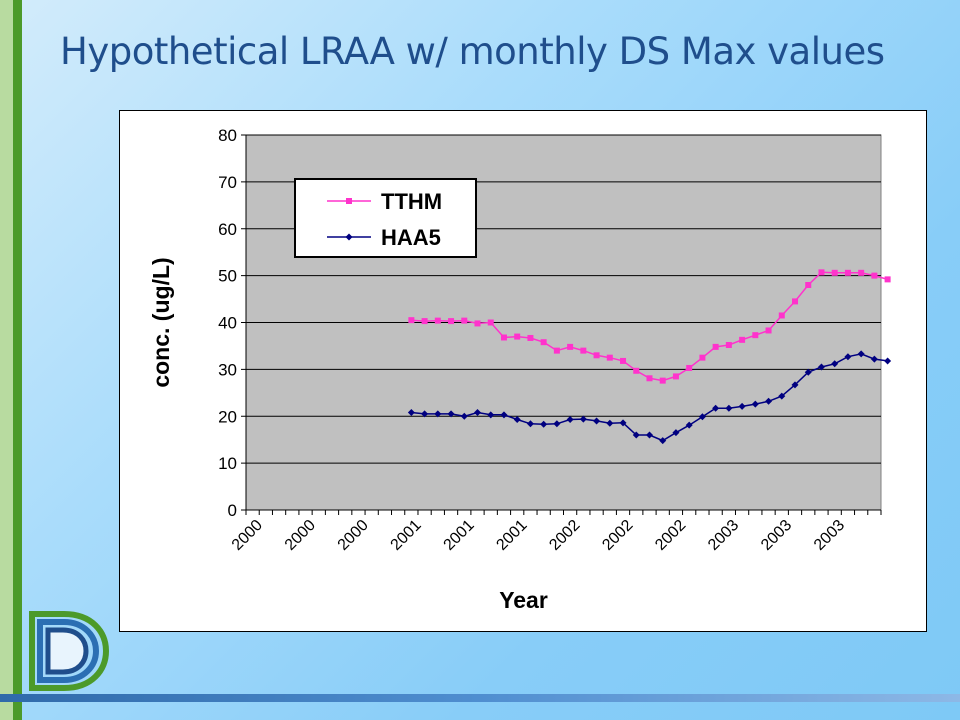  Describe the element at coordinates (232, 510) in the screenshot. I see `y-tick-label: 0` at that location.